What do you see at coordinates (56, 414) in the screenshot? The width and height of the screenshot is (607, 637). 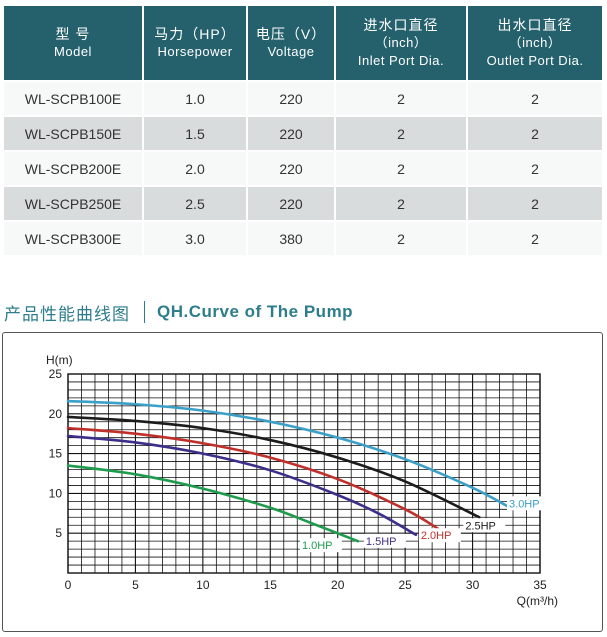 I see `y-tick-label: 20` at bounding box center [56, 414].